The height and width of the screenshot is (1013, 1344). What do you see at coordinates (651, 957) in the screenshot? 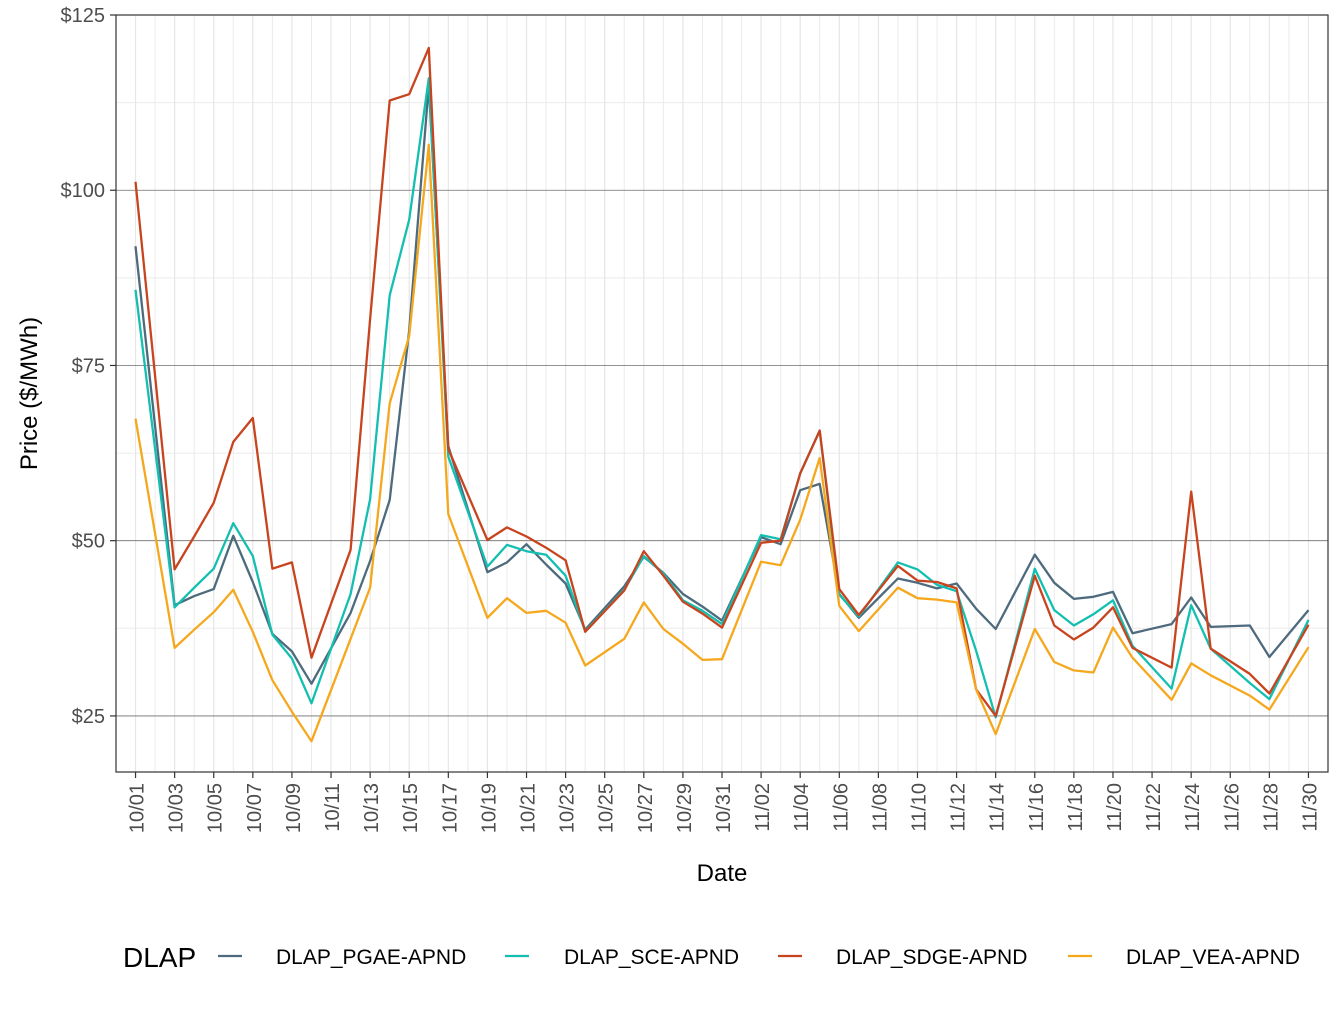
I see `legend-label-dlap_sce-apnd: DLAP_SCE-APND` at bounding box center [651, 957].